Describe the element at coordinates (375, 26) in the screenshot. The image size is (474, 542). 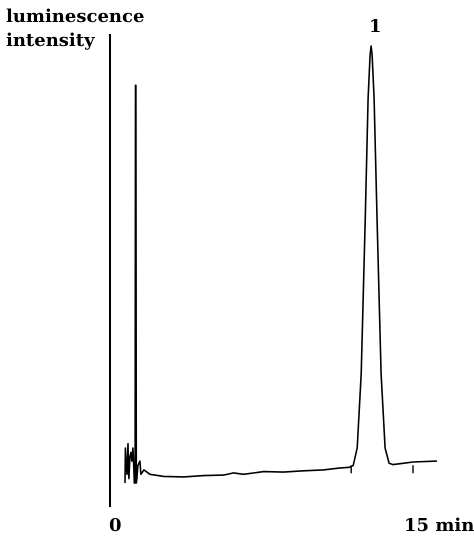
I see `peak-label-1: 1` at that location.